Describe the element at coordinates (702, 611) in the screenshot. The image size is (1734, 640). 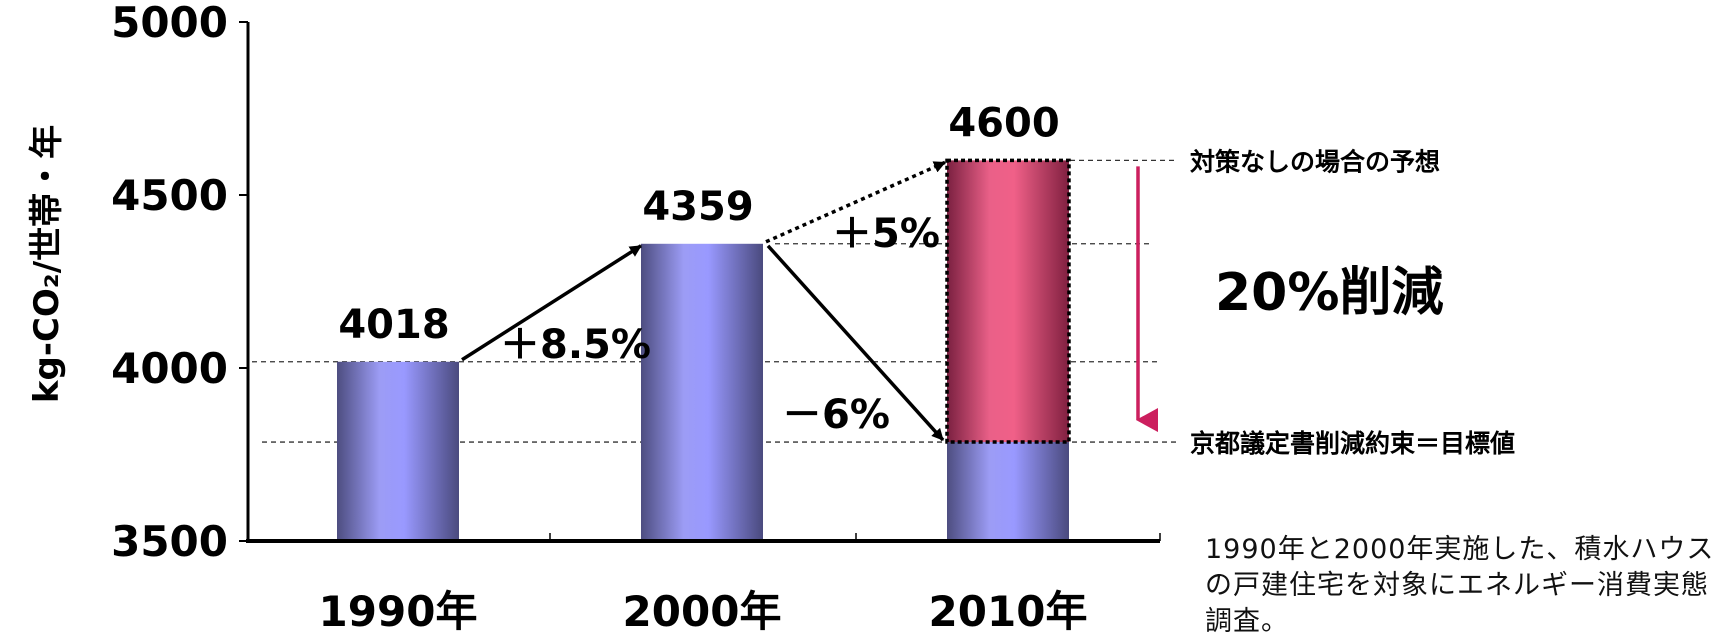
I see `x-tick-label: 2000年` at that location.